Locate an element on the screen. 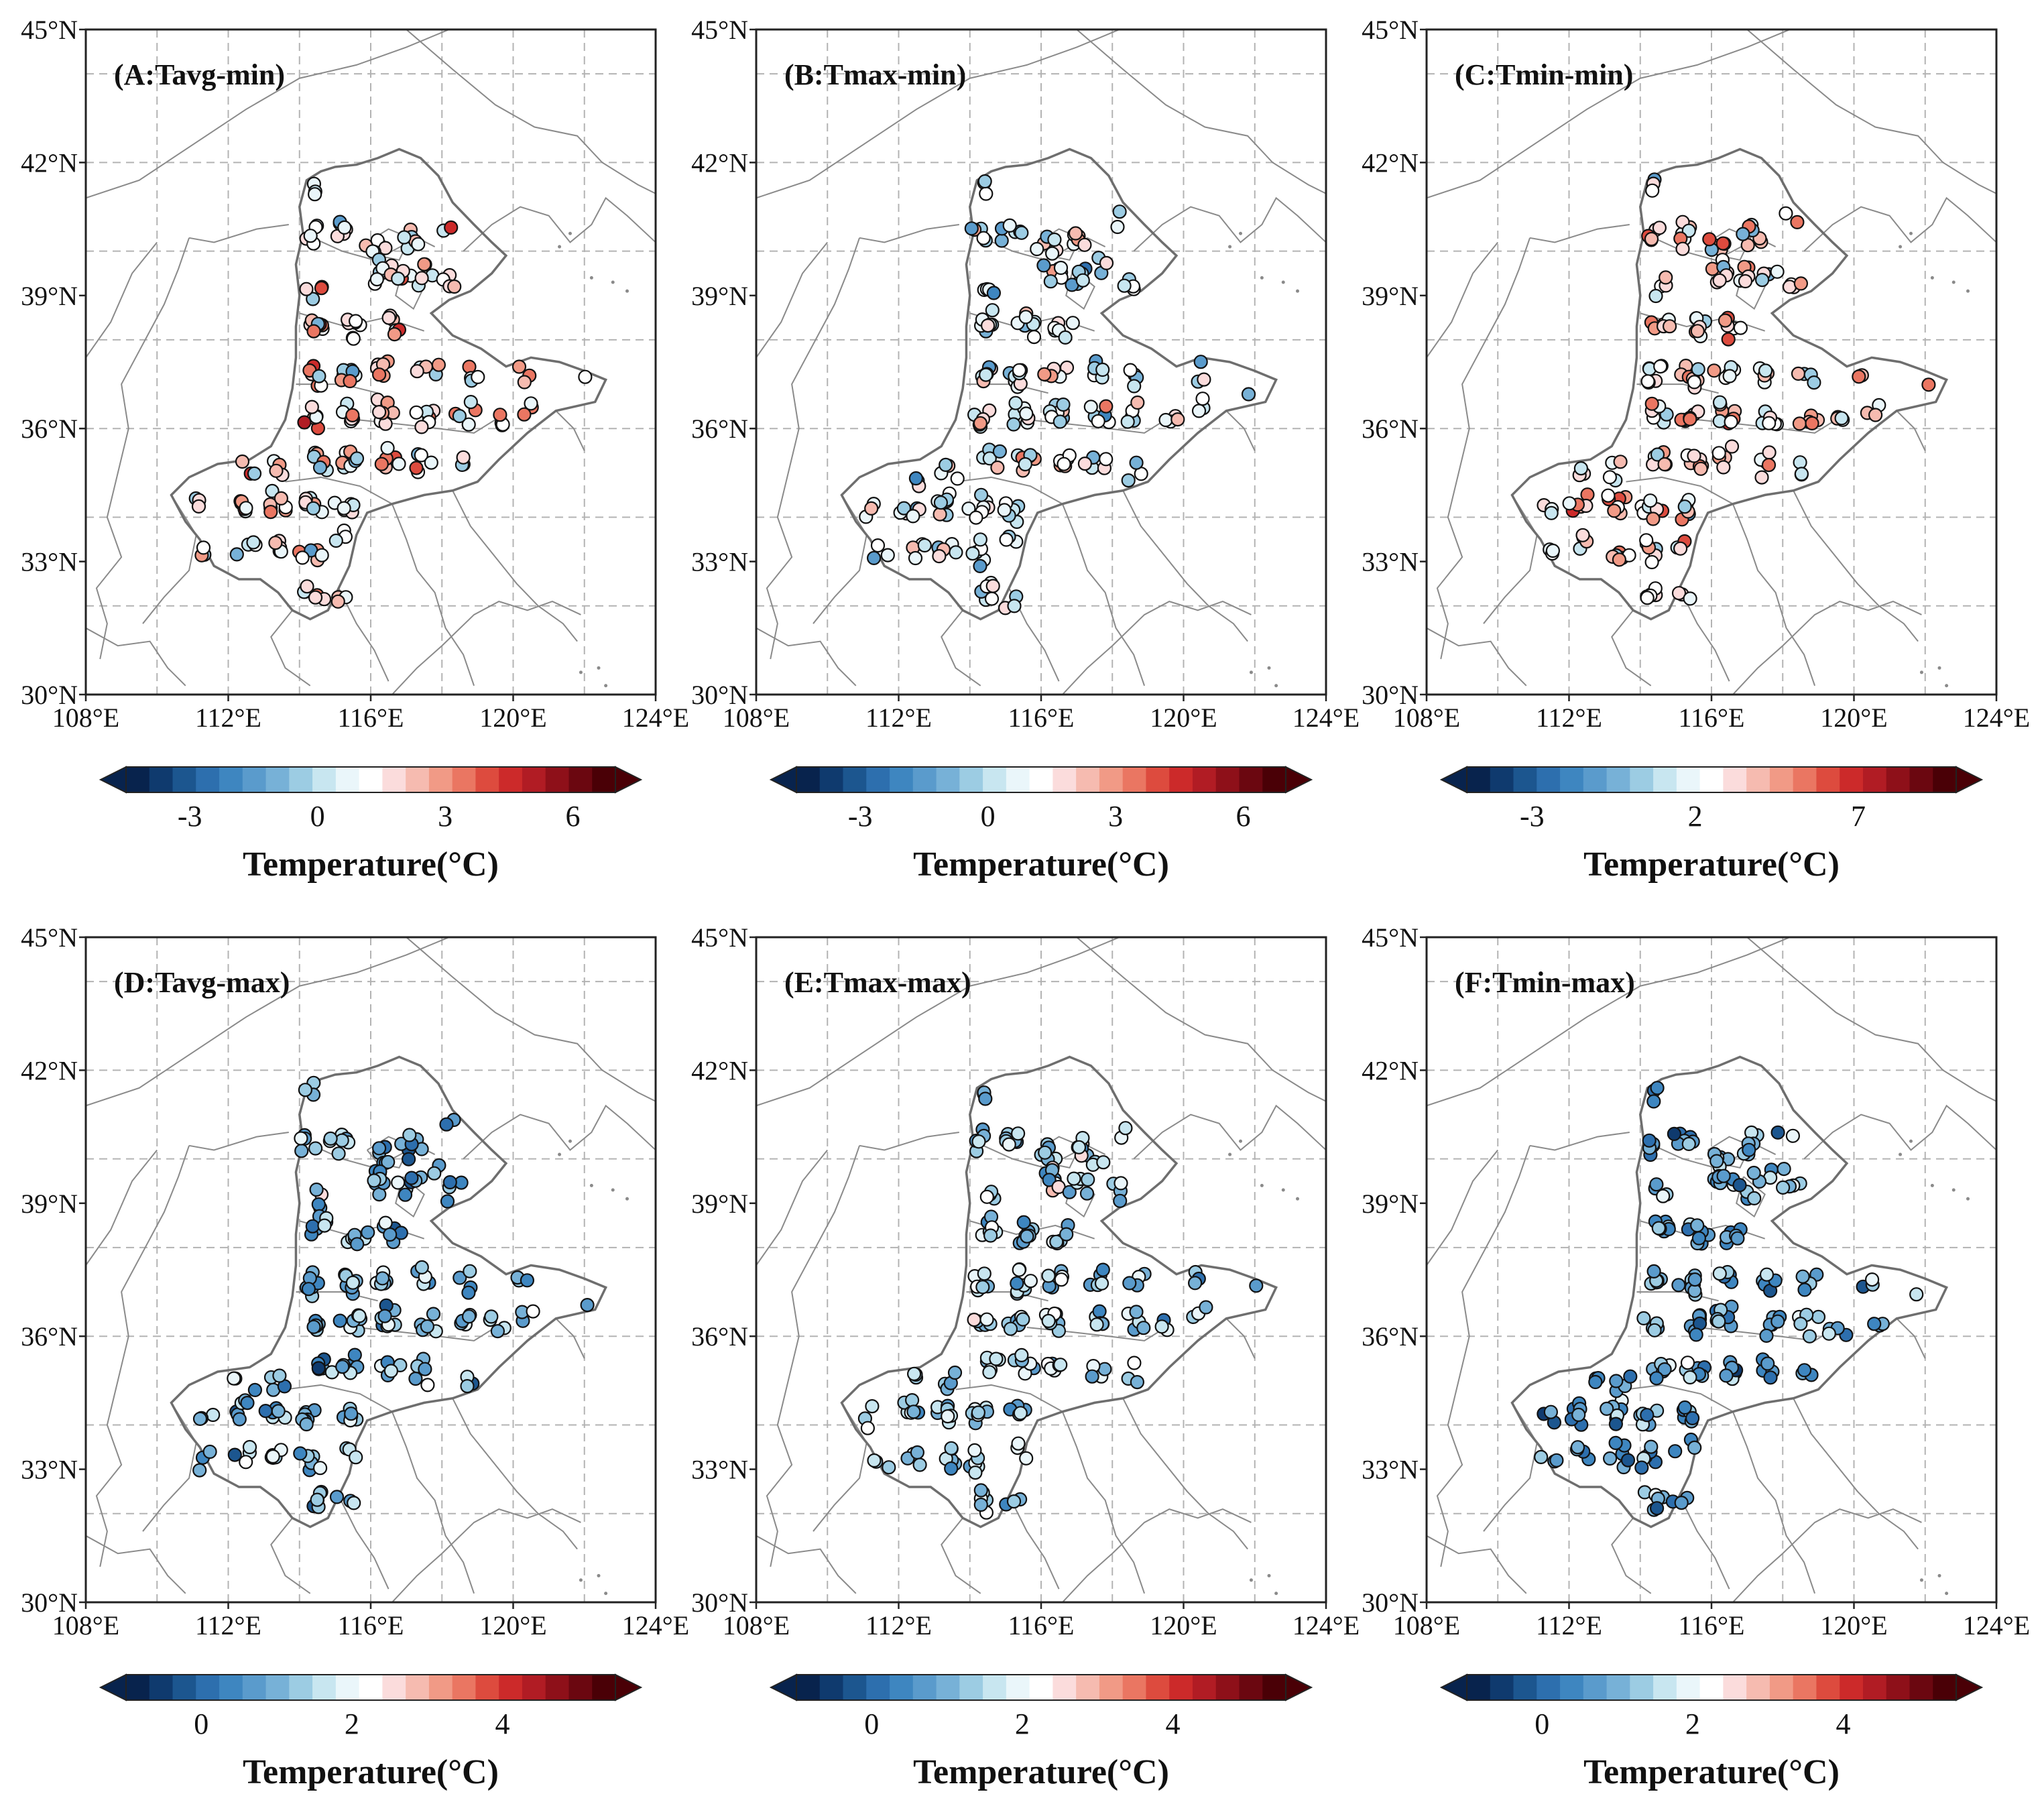 The image size is (2044, 1794). lat-tick-label: 42°N is located at coordinates (1390, 1070).